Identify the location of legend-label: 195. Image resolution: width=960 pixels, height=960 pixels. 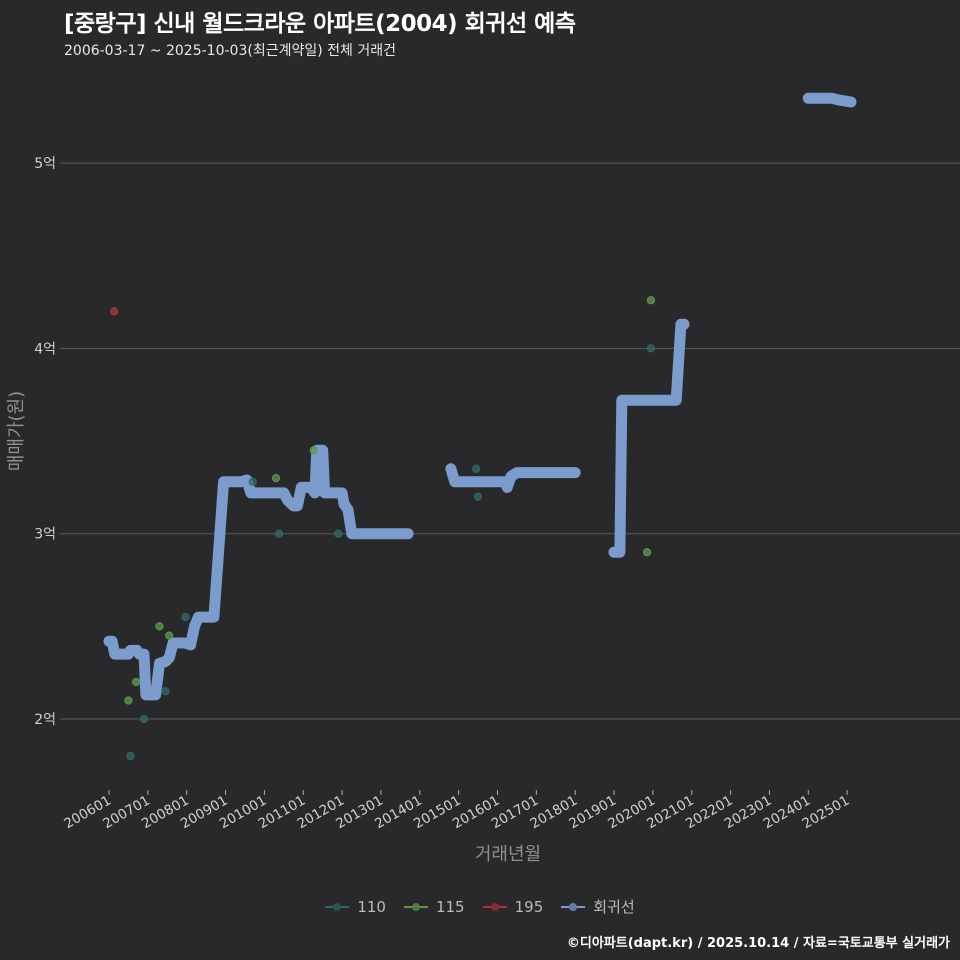
(529, 906).